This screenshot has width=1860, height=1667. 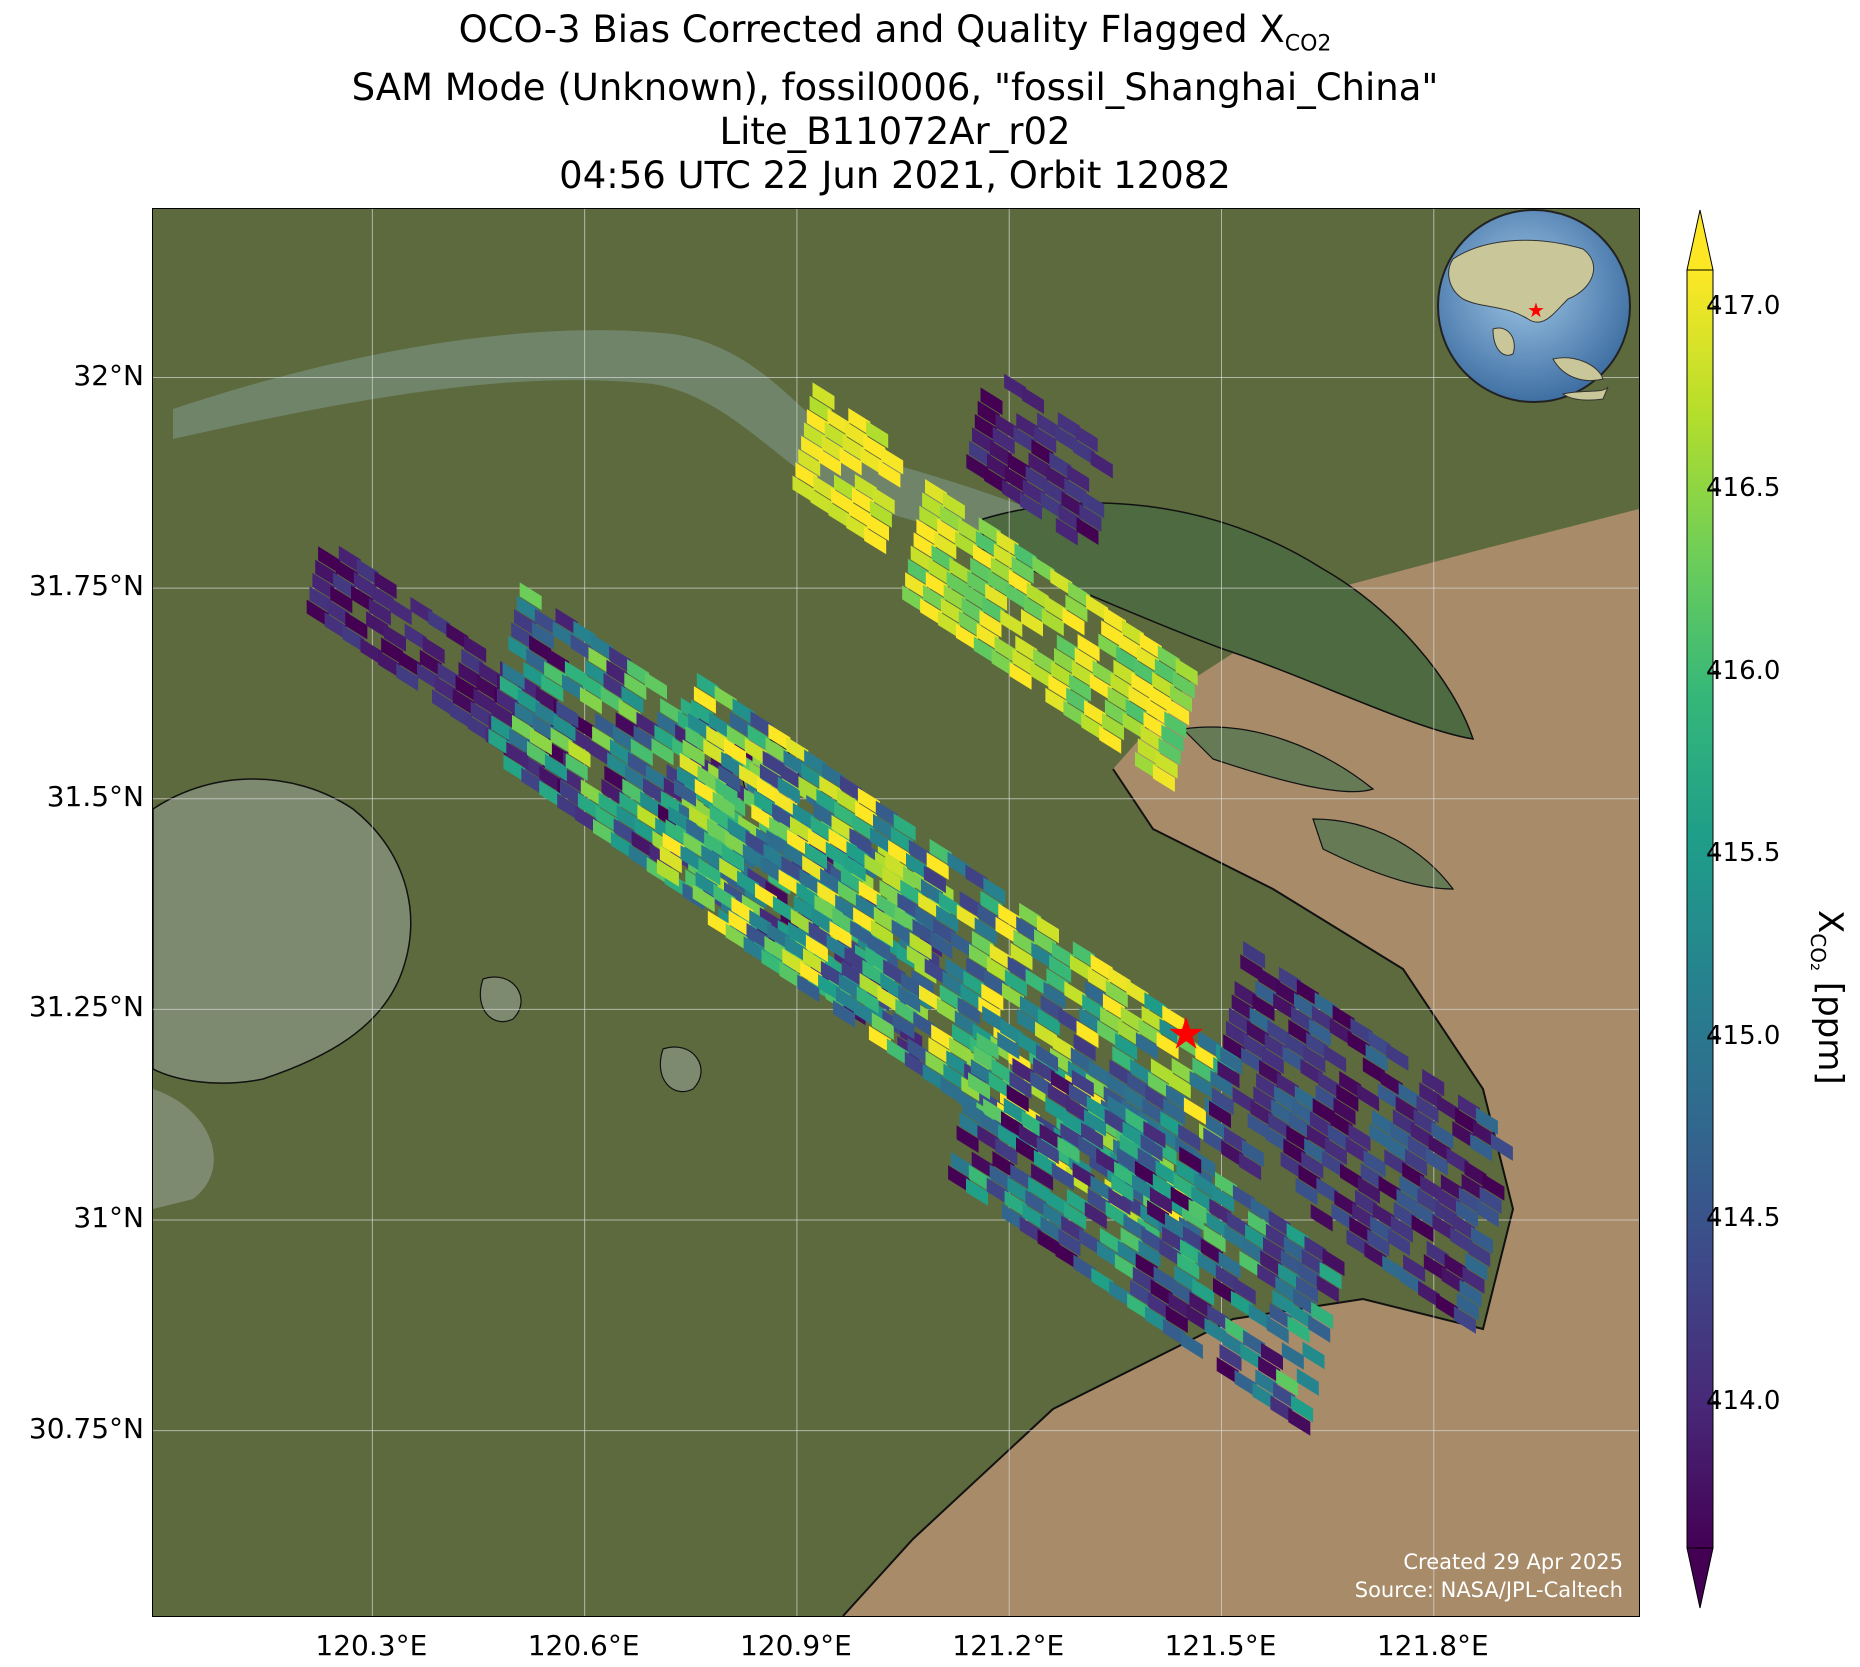 I want to click on lat-tick-label: 31.25°N, so click(x=86, y=1007).